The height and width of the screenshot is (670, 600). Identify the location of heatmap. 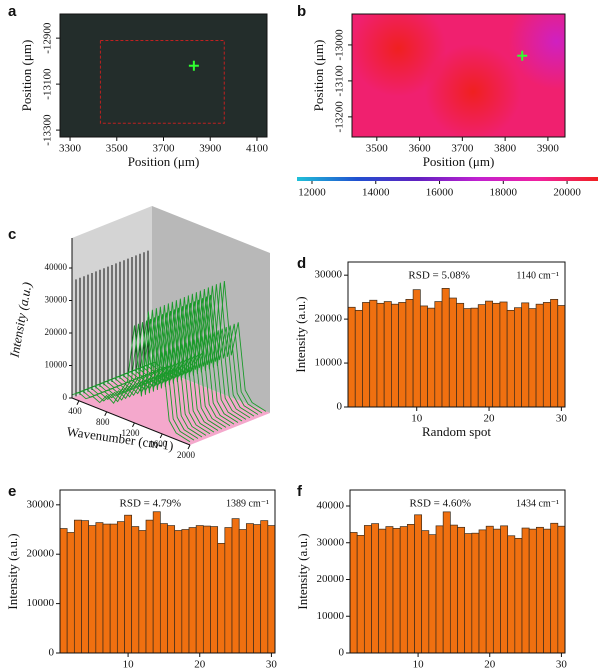
(458, 75).